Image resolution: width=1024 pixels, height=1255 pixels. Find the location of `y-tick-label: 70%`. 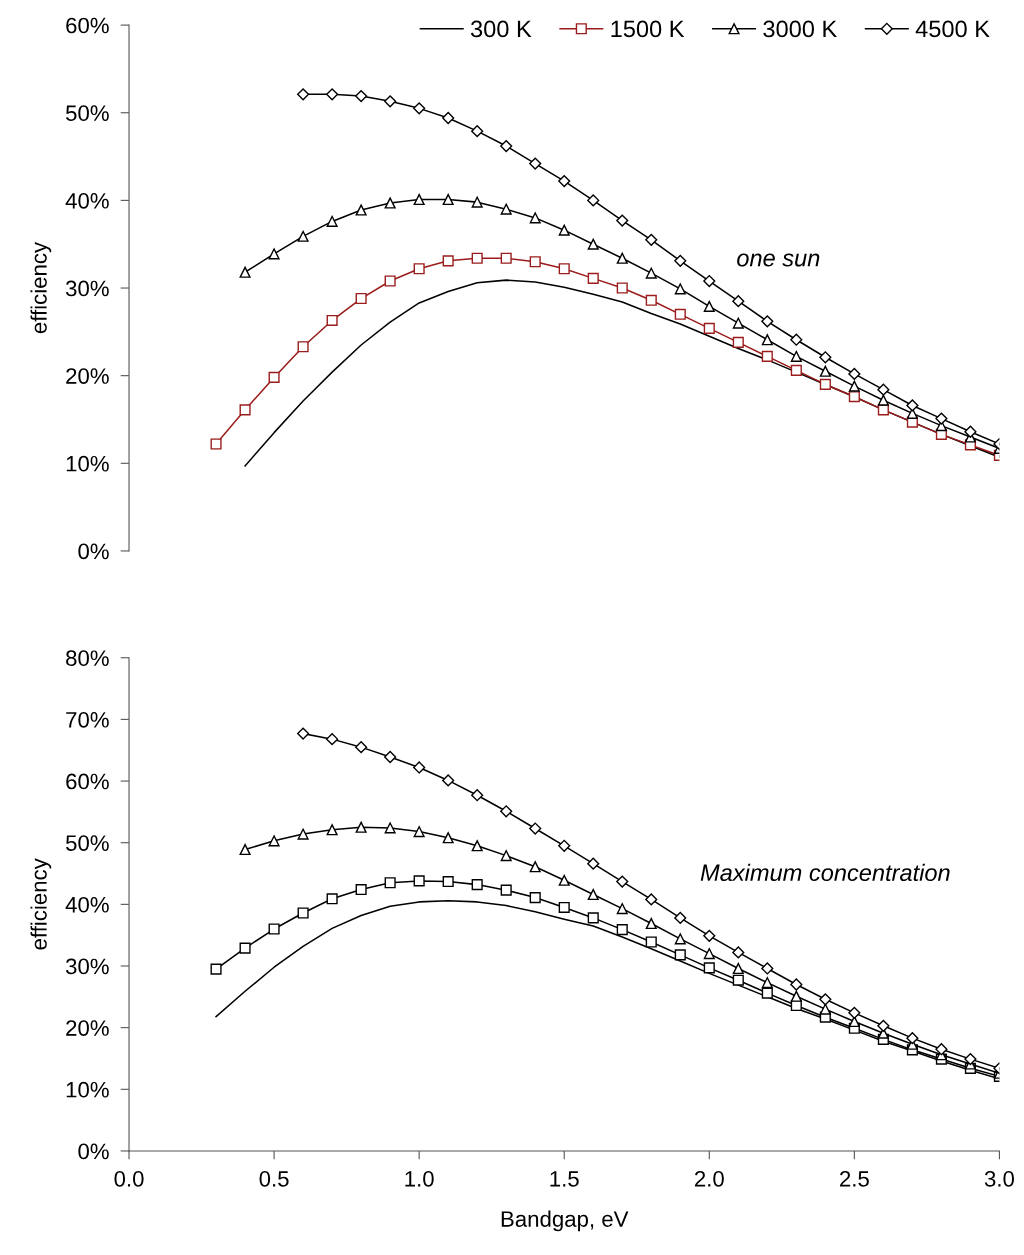

y-tick-label: 70% is located at coordinates (87, 719).